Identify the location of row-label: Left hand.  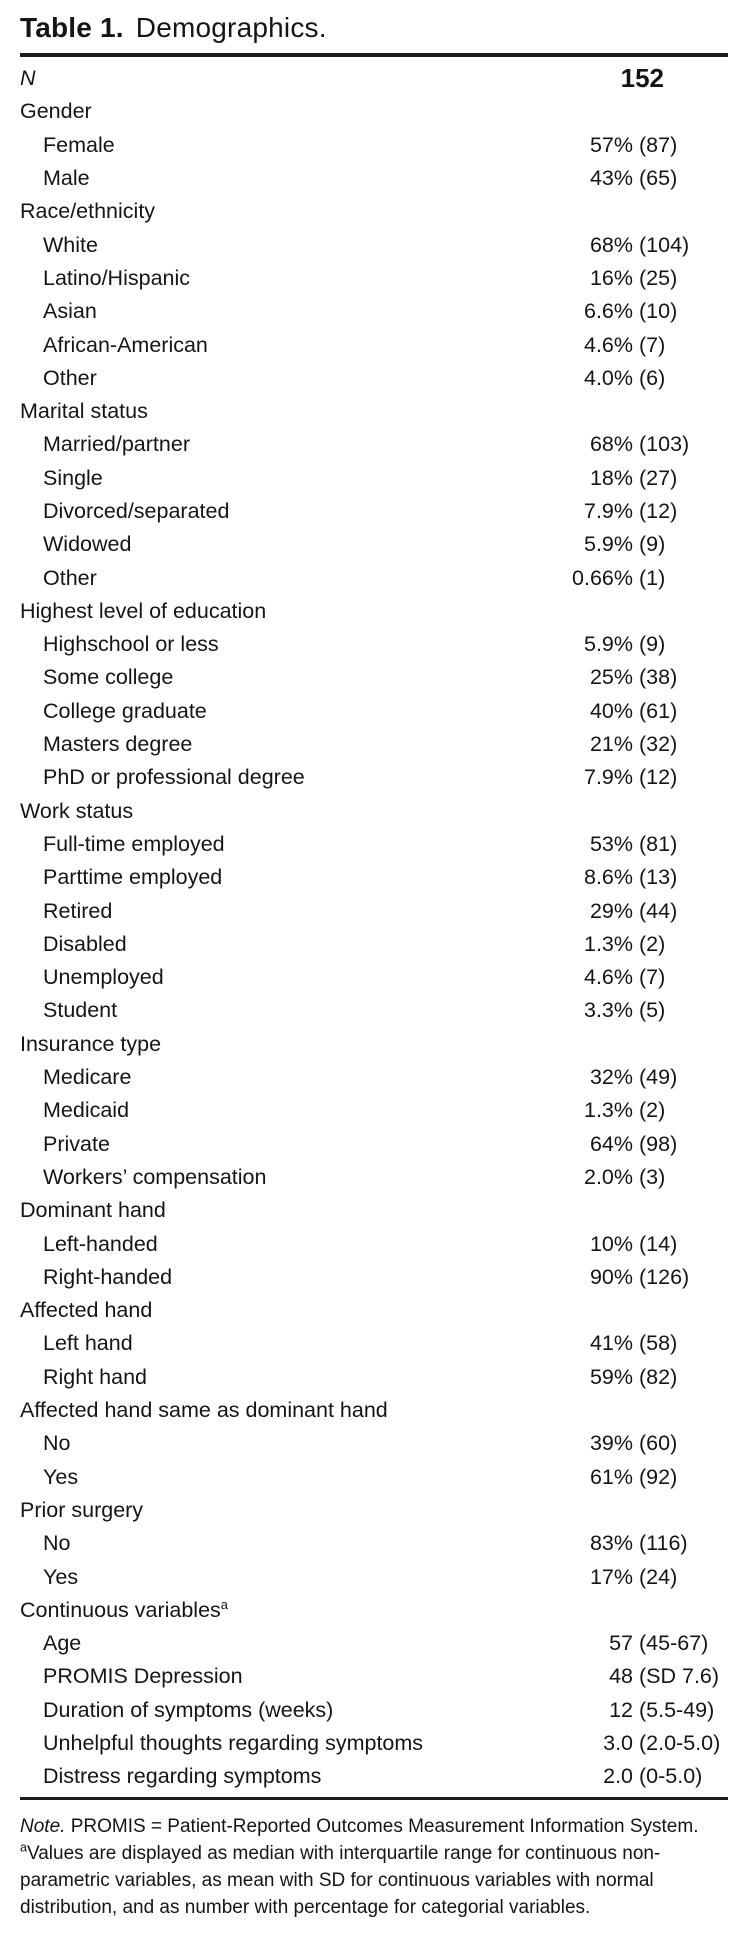
(88, 1343).